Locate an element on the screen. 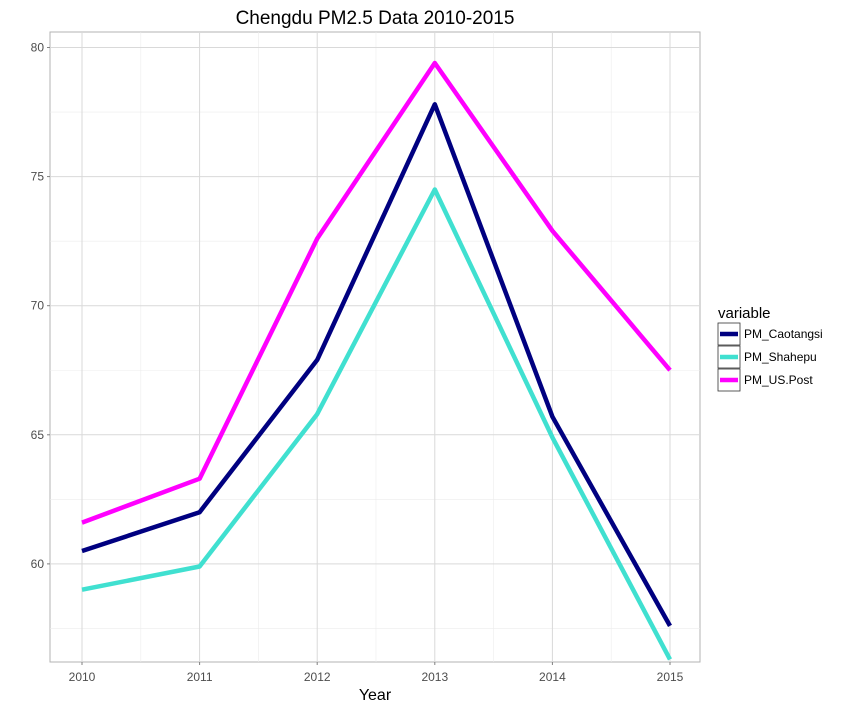 This screenshot has width=853, height=712. x-tick-label: 2014 is located at coordinates (552, 677).